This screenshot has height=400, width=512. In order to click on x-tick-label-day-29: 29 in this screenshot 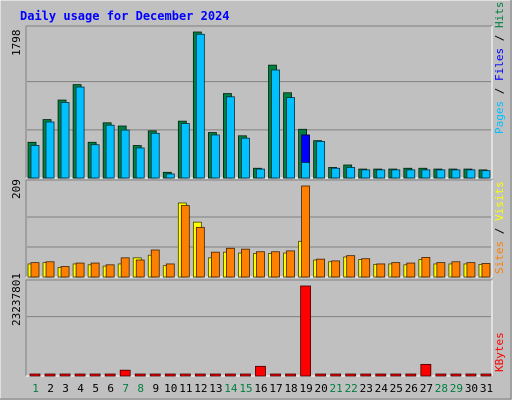, I will do `click(456, 388)`.